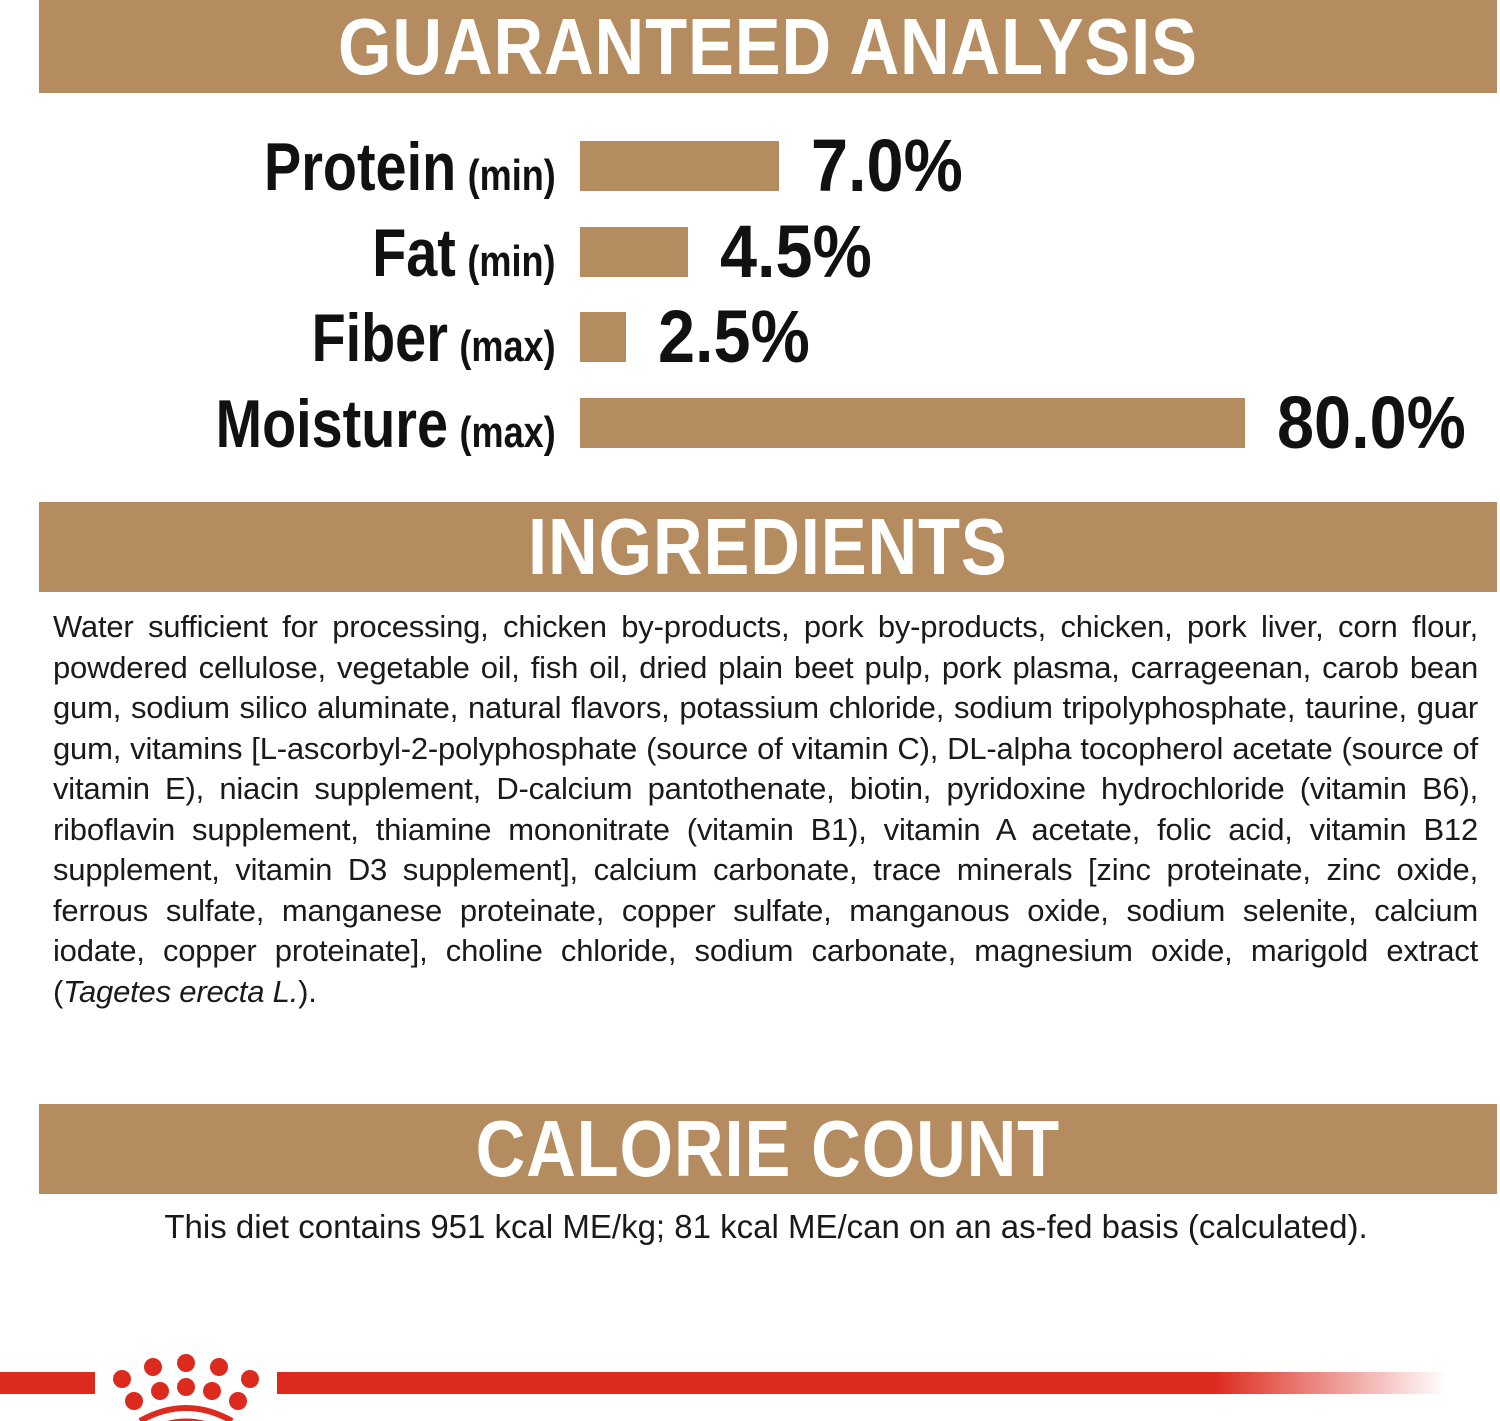 Image resolution: width=1500 pixels, height=1421 pixels. Describe the element at coordinates (679, 166) in the screenshot. I see `bar-protein` at that location.